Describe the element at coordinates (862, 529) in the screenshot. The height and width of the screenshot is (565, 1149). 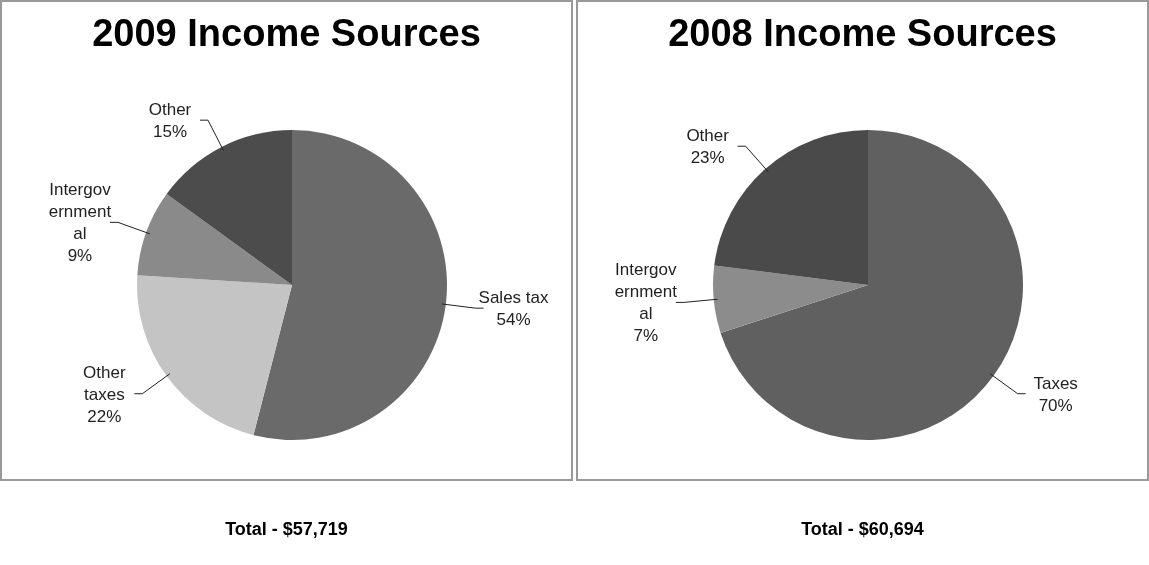
I see `text: Total - $60,694` at that location.